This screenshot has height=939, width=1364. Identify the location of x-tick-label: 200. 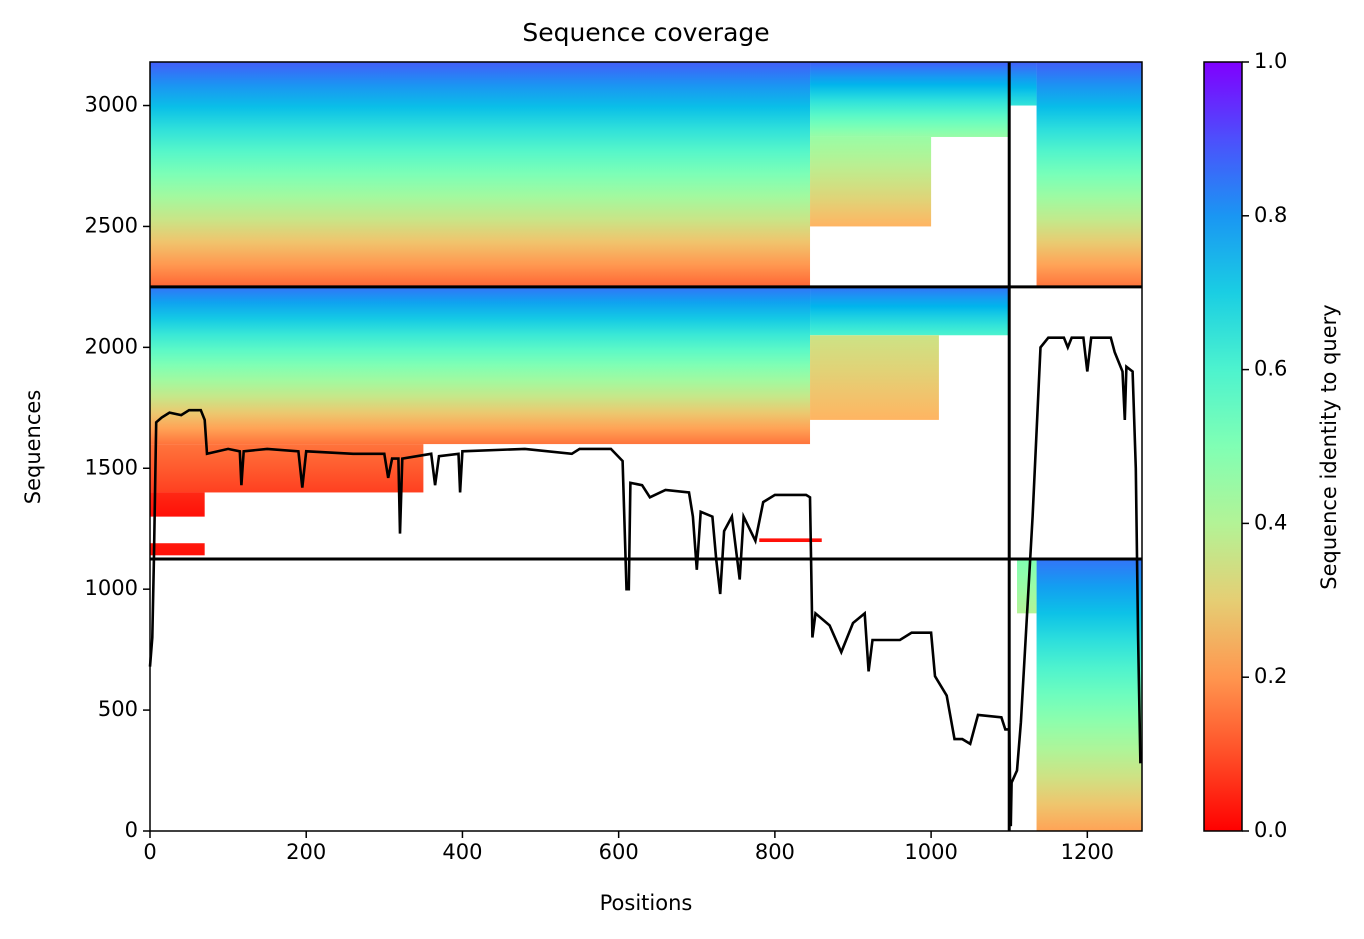
(306, 852).